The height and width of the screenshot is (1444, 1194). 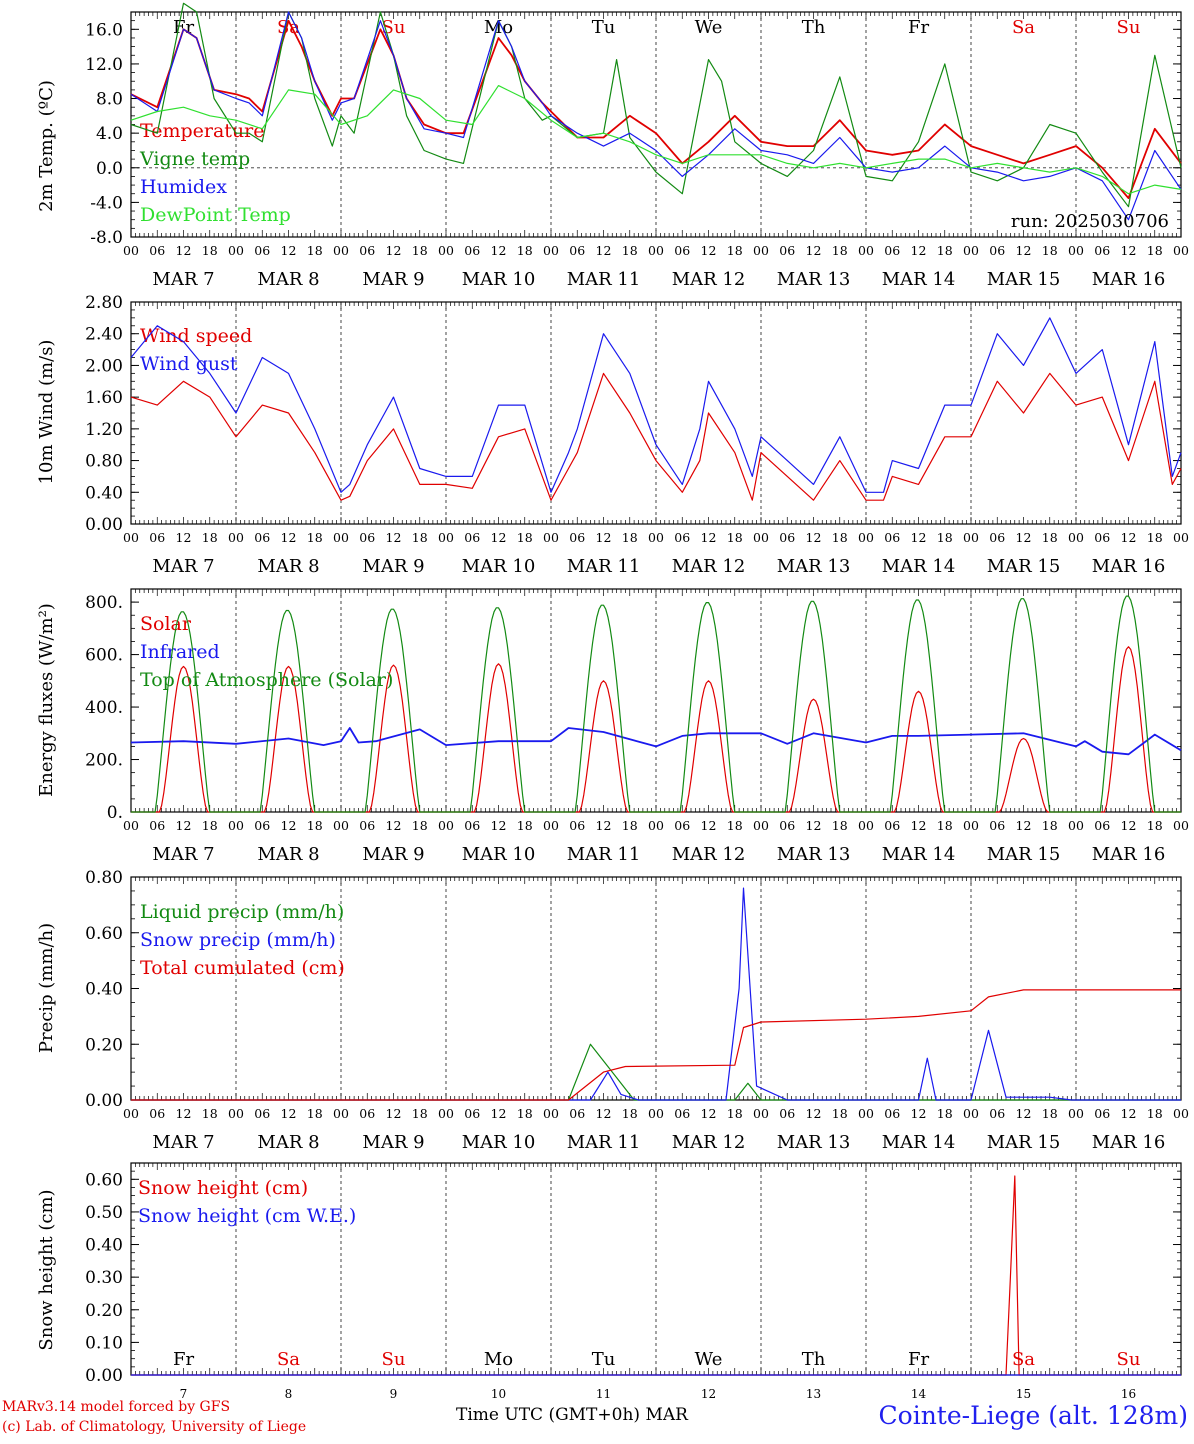 What do you see at coordinates (109, 100) in the screenshot?
I see `y-tick-label: 8.0` at bounding box center [109, 100].